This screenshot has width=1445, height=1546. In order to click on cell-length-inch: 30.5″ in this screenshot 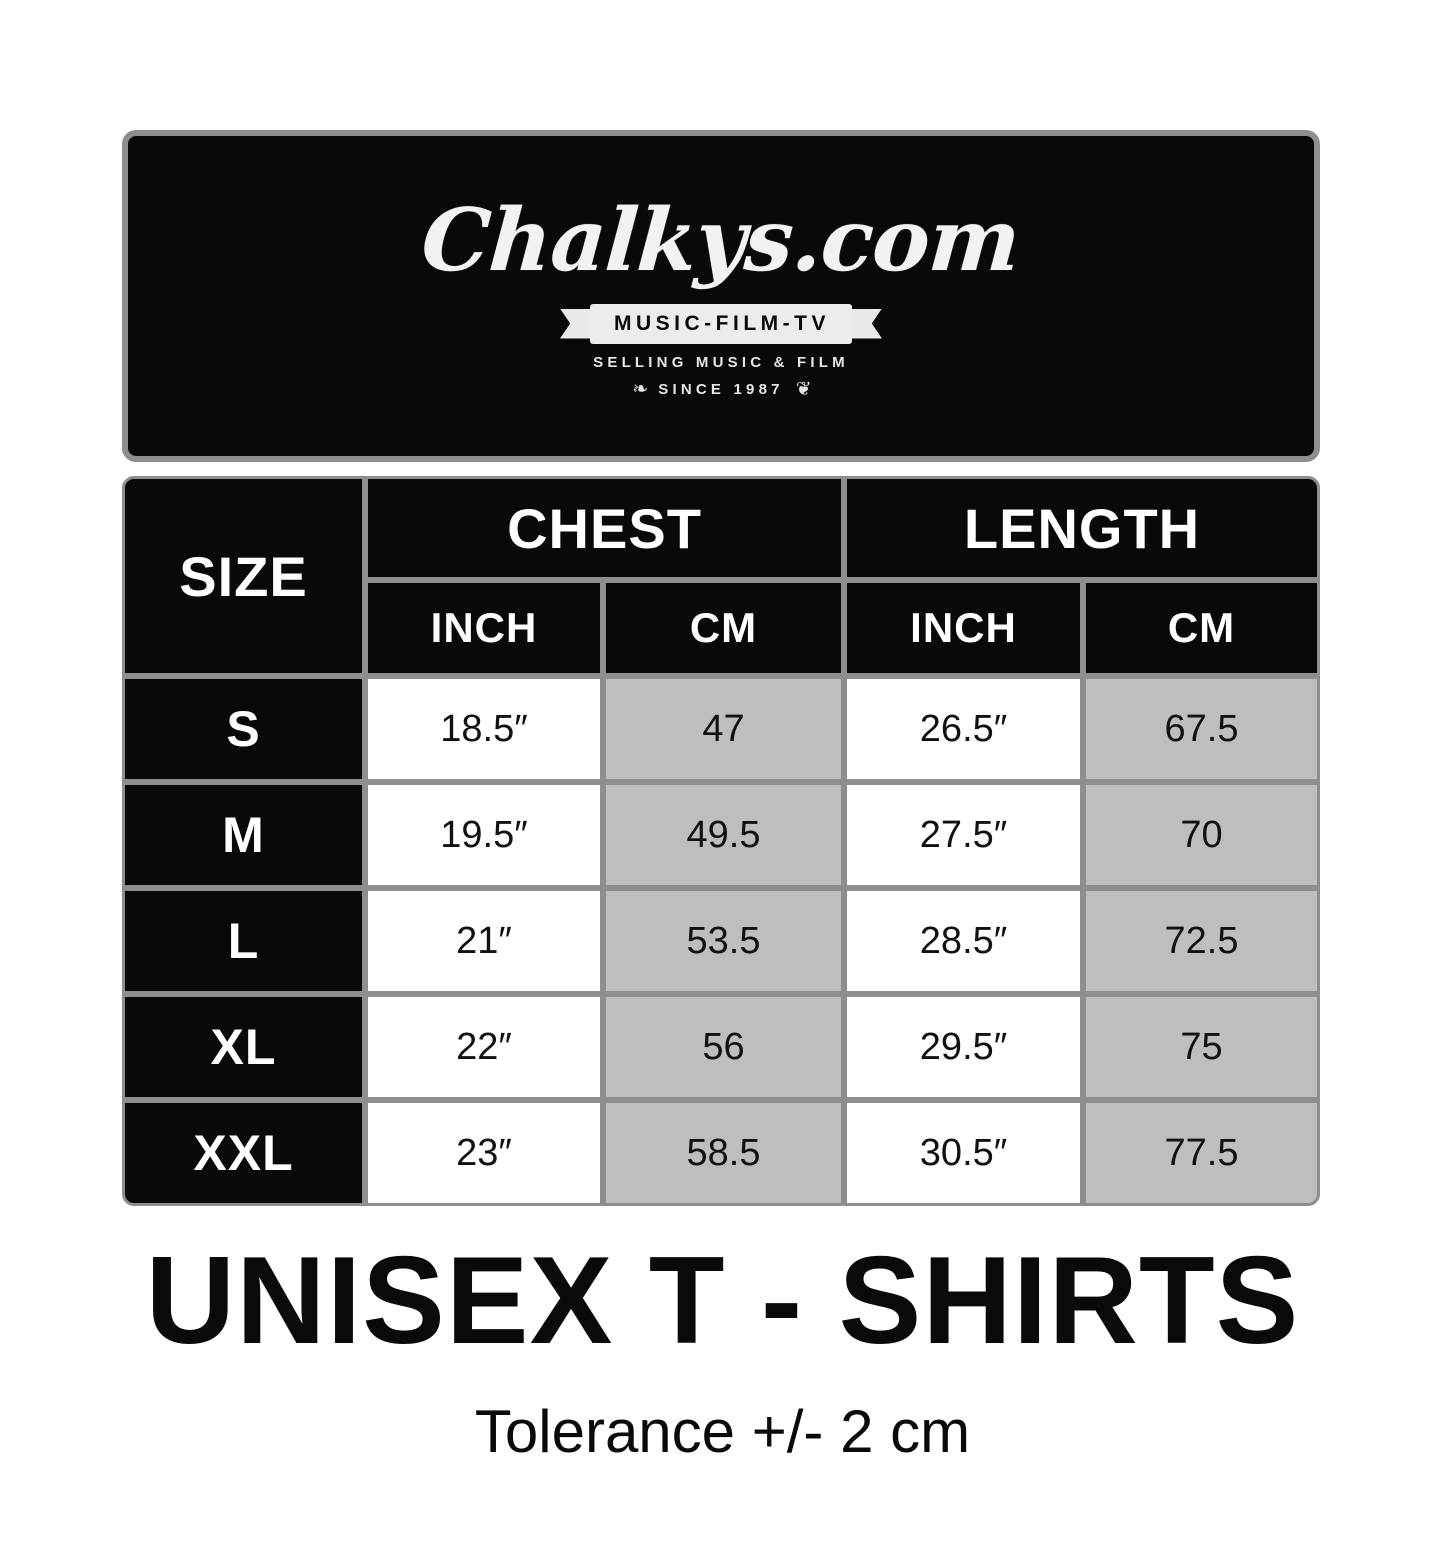, I will do `click(964, 1153)`.